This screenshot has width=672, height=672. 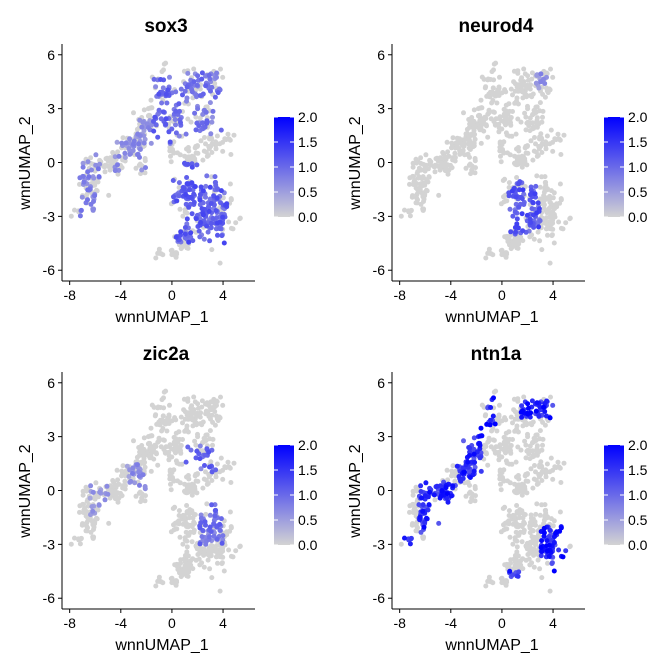 What do you see at coordinates (638, 545) in the screenshot?
I see `legend-tick-label: 0.0` at bounding box center [638, 545].